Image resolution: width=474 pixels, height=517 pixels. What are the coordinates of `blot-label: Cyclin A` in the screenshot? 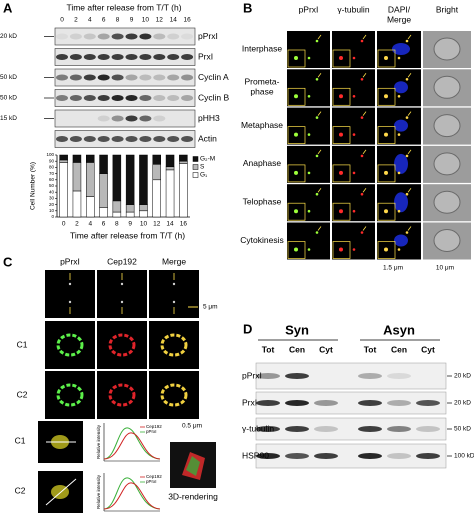 It's located at (213, 77).